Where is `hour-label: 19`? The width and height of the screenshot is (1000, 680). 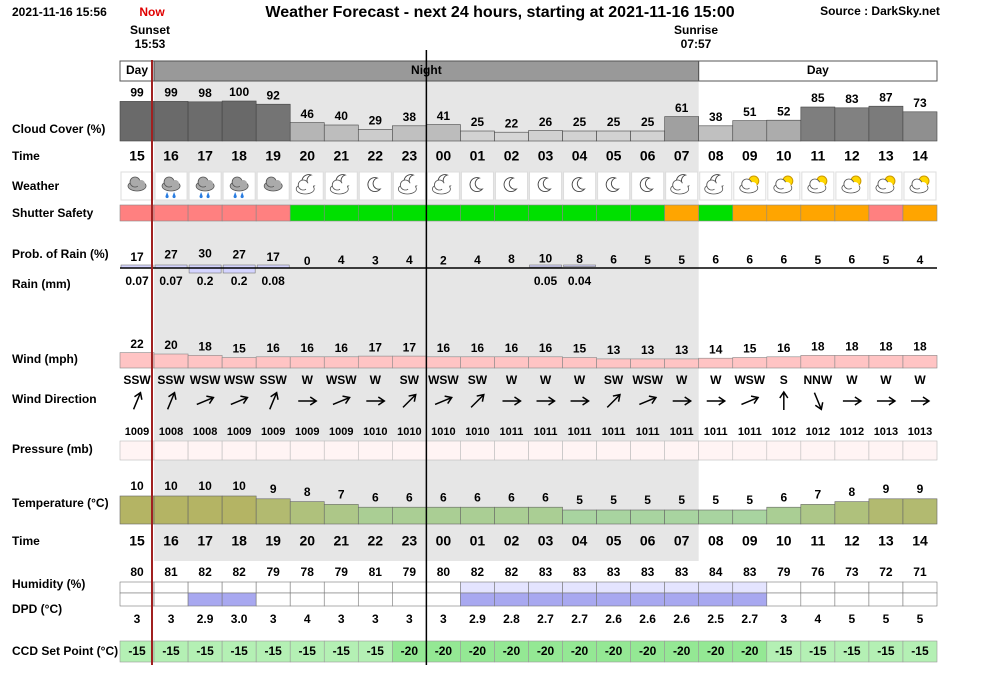
hour-label: 19 is located at coordinates (273, 541).